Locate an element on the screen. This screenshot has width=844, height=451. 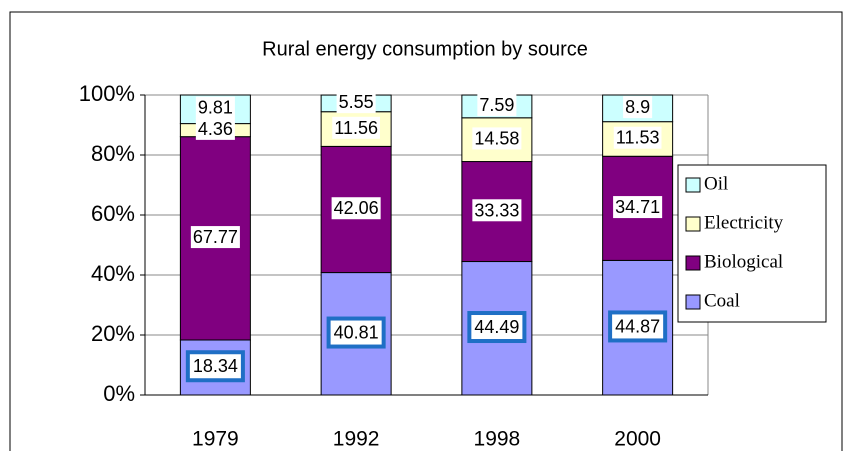
y-tick-label: 100% is located at coordinates (107, 93).